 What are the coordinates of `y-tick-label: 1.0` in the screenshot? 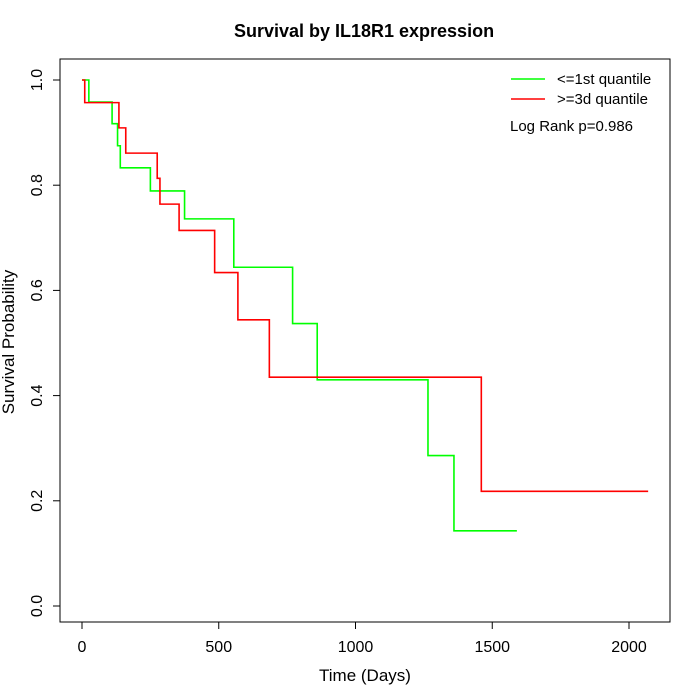 It's located at (37, 80).